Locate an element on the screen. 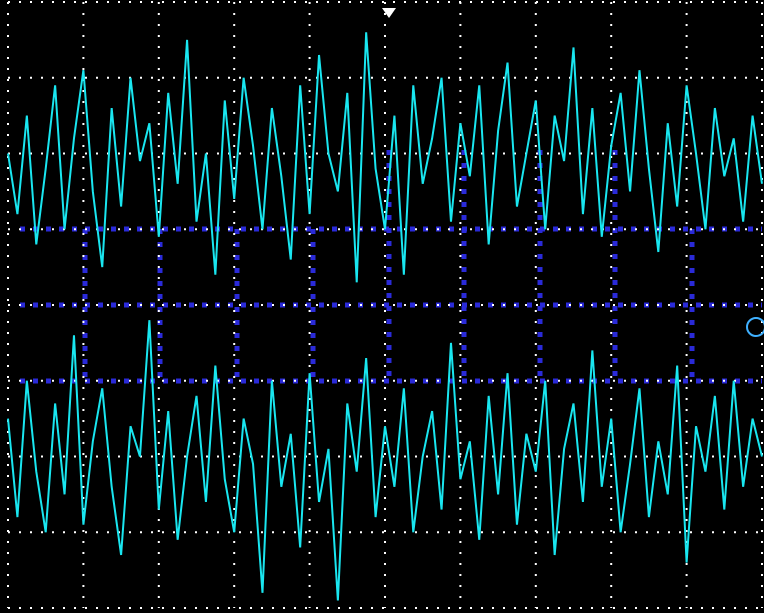 This screenshot has width=764, height=613. trigger-marker is located at coordinates (389, 13).